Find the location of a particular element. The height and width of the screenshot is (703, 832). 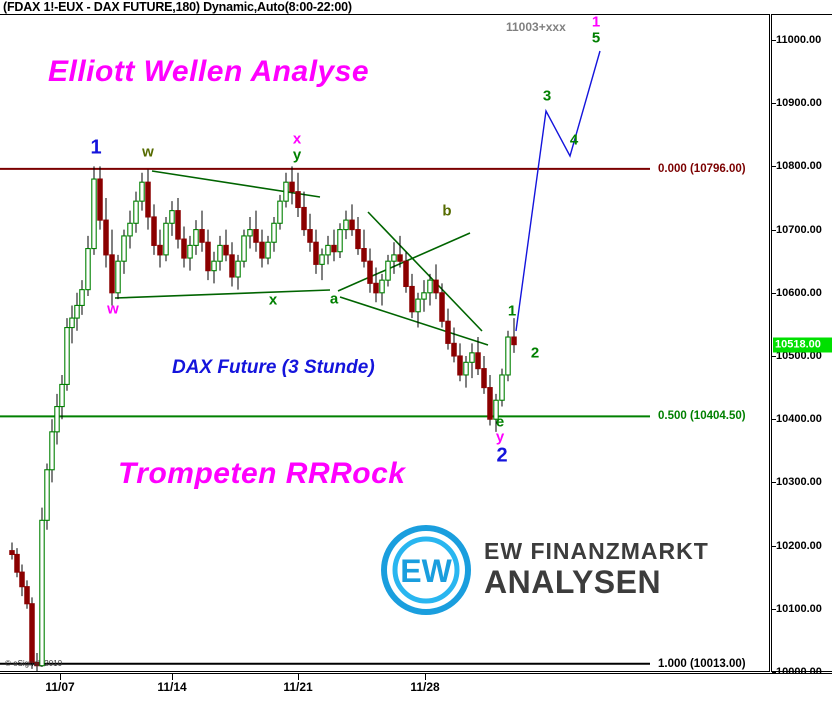

logo-text: EW FINANZMARKT ANALYSEN is located at coordinates (596, 568).